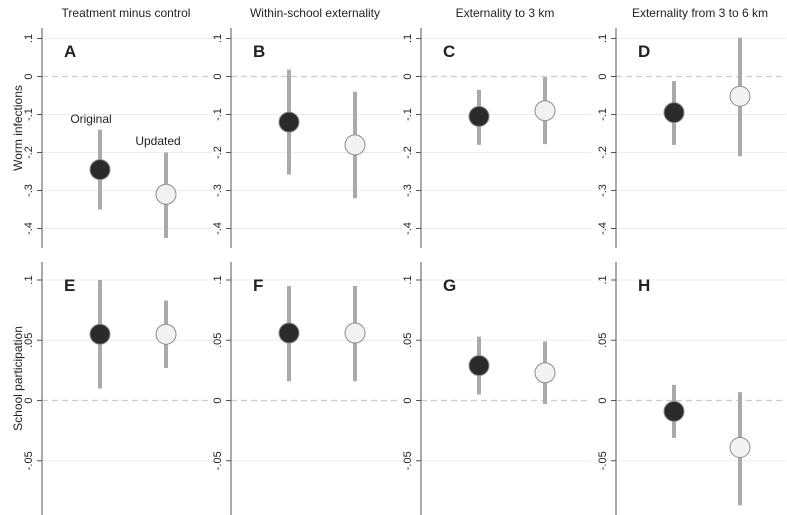  What do you see at coordinates (315, 13) in the screenshot?
I see `column-title: Within-school externality` at bounding box center [315, 13].